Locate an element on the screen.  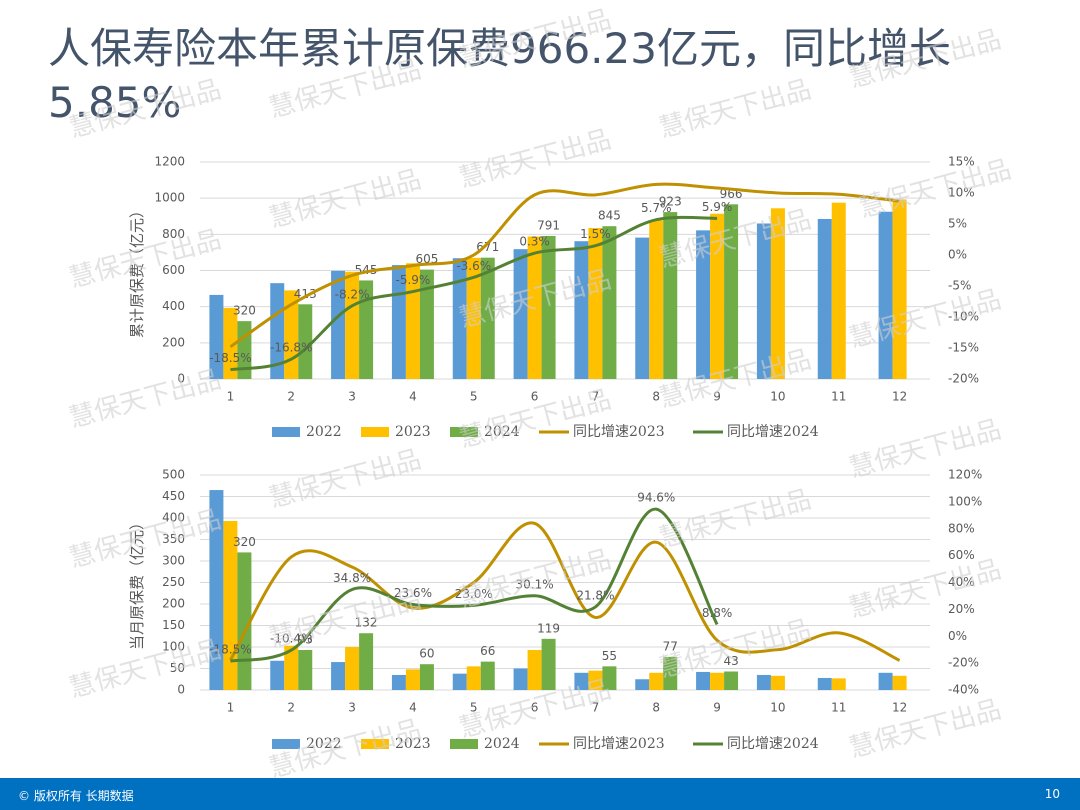
legend-label: 2024 is located at coordinates (502, 432).